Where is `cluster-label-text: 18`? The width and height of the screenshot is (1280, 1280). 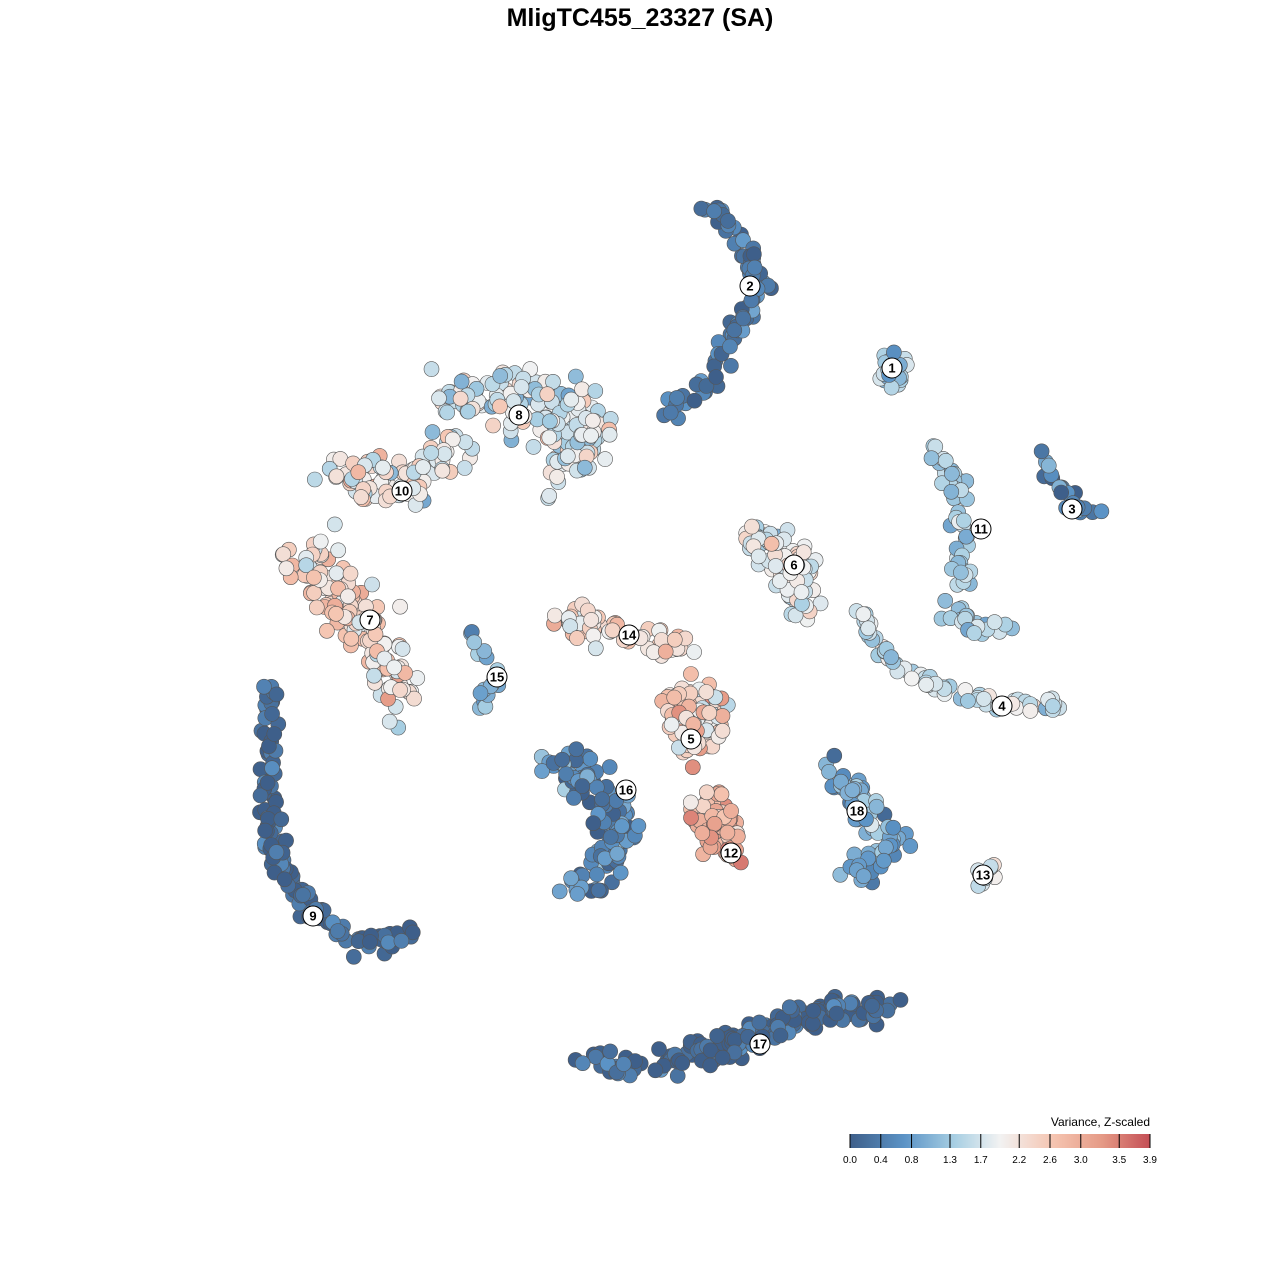
cluster-label-text: 18 is located at coordinates (857, 811).